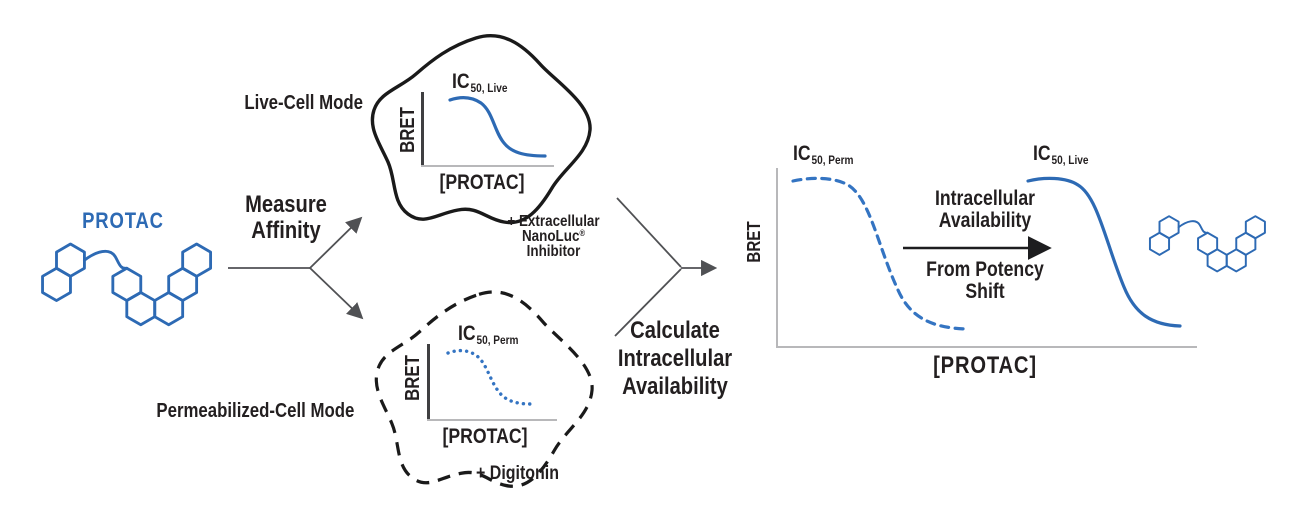 This screenshot has height=523, width=1294. What do you see at coordinates (489, 88) in the screenshot?
I see `live-ic50-subscript: 50, Live` at bounding box center [489, 88].